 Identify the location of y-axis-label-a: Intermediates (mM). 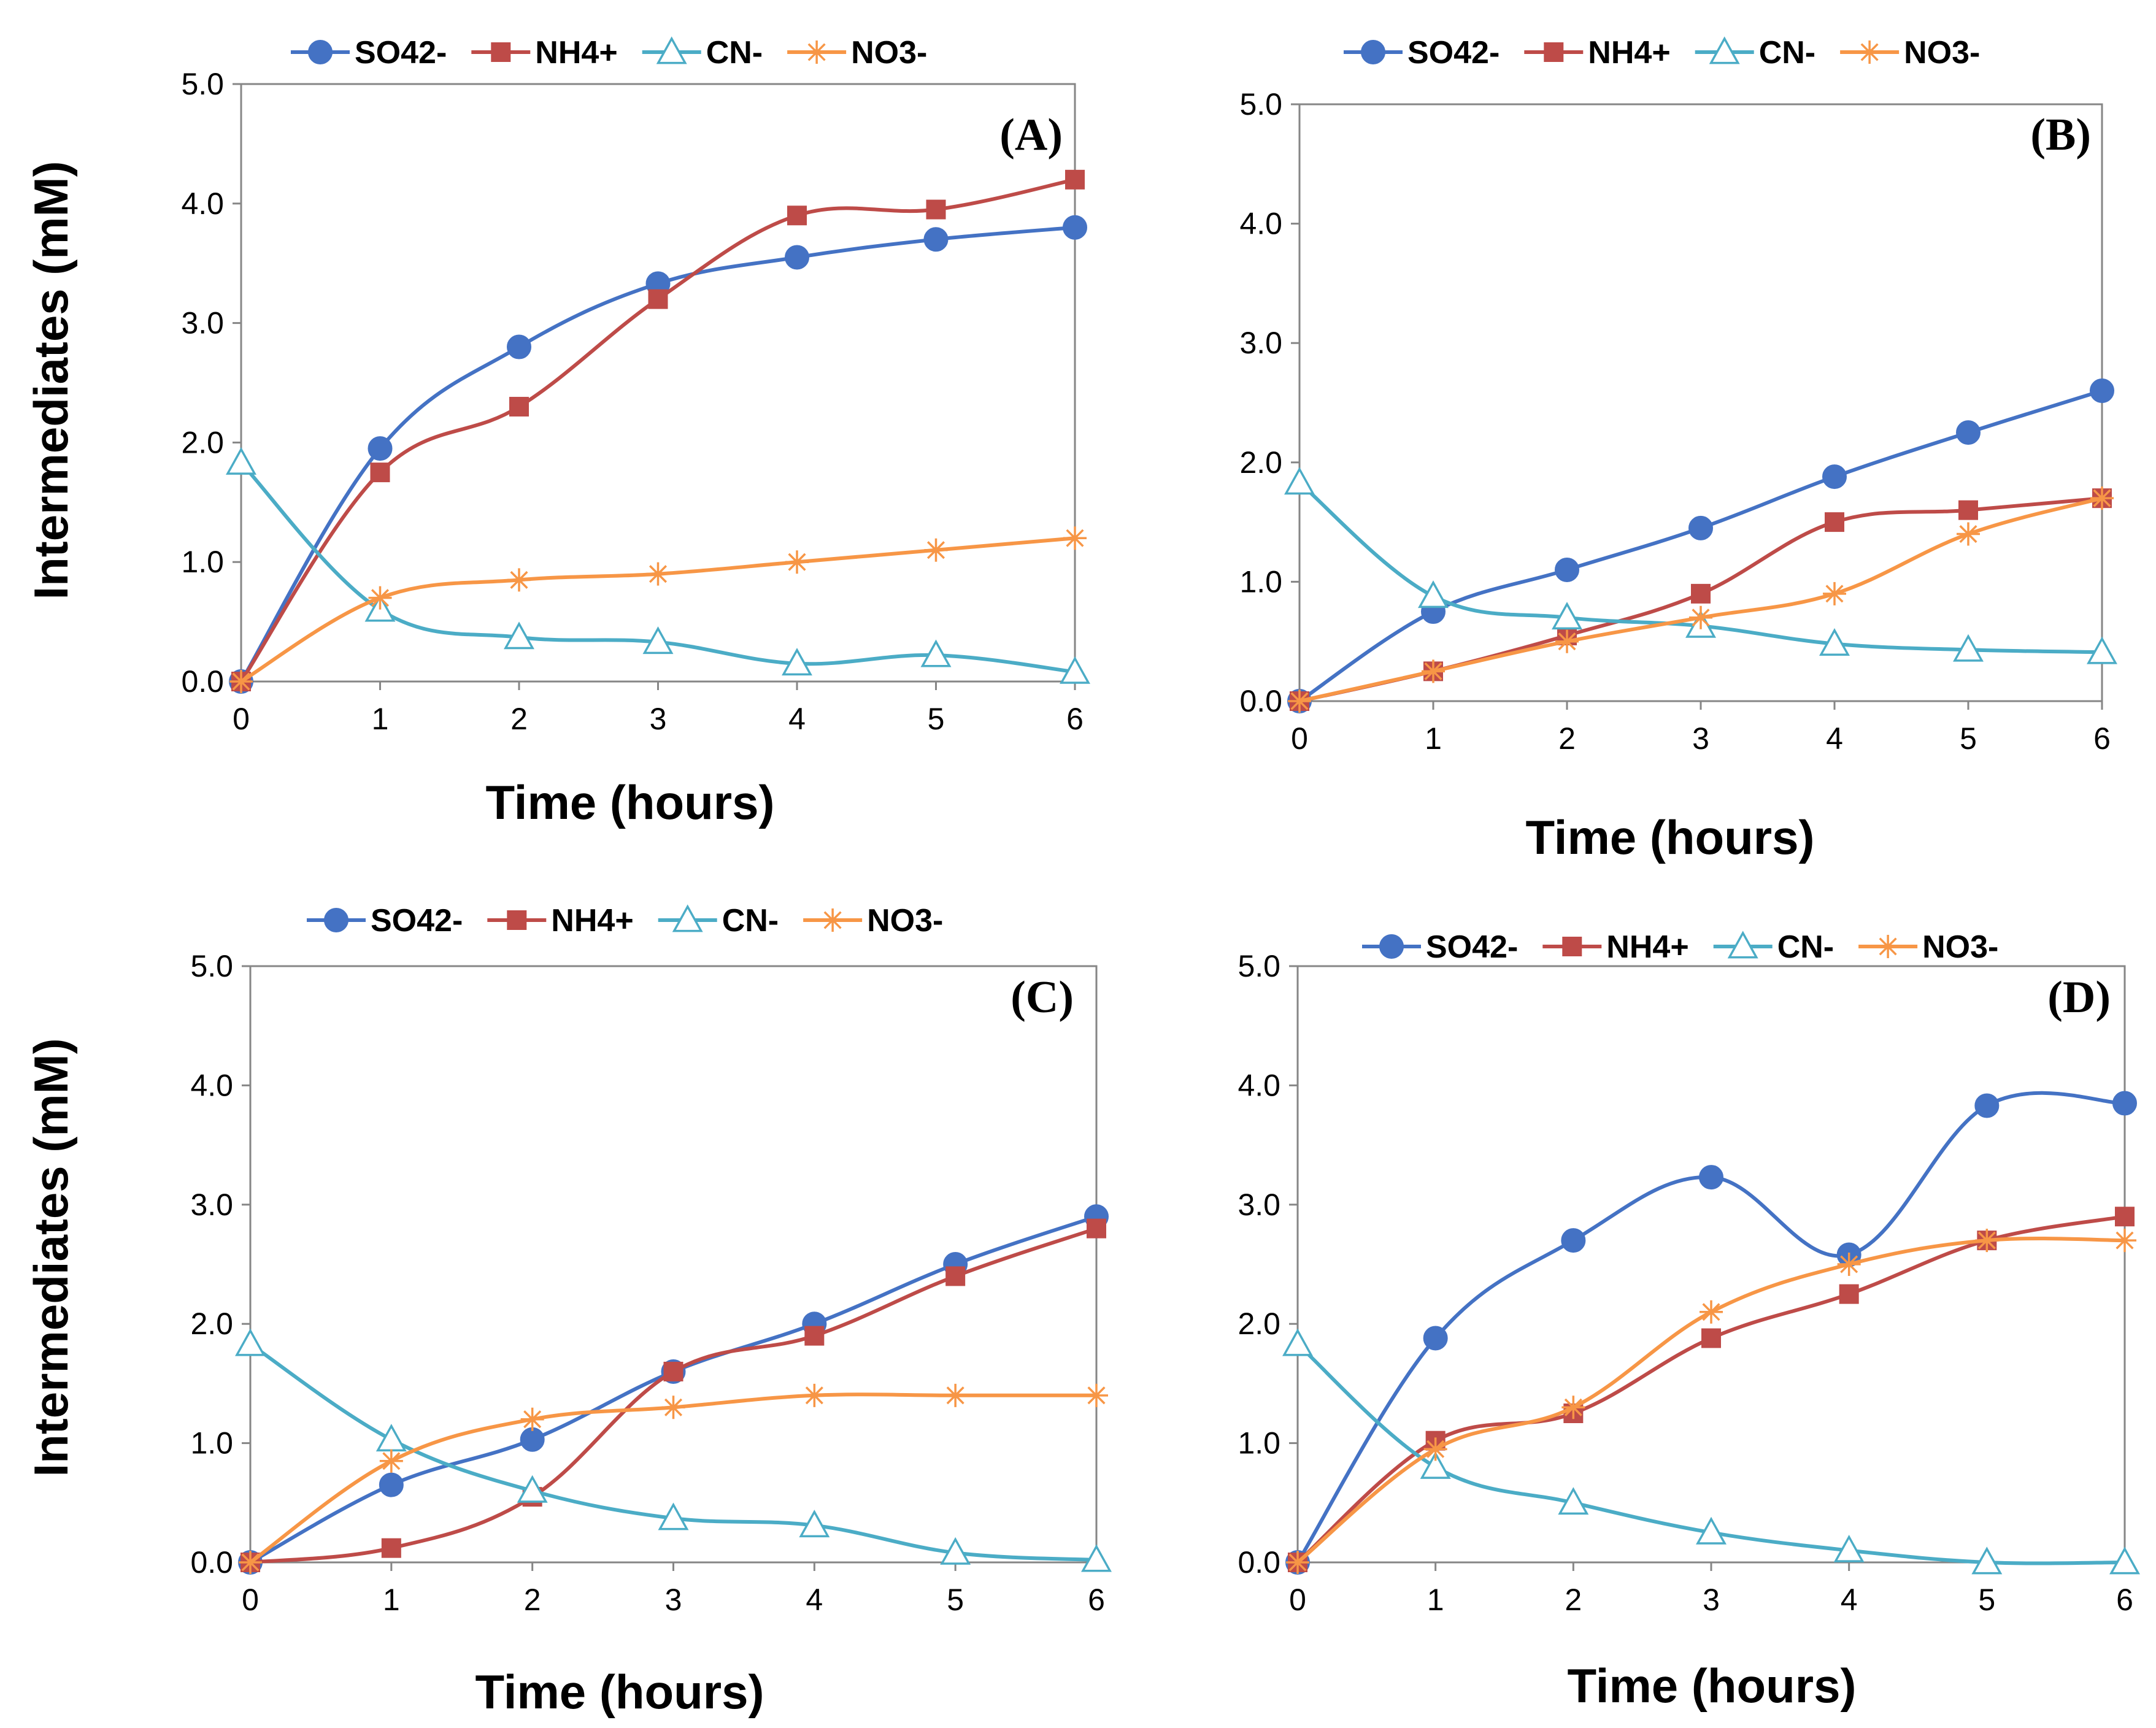
(51, 380).